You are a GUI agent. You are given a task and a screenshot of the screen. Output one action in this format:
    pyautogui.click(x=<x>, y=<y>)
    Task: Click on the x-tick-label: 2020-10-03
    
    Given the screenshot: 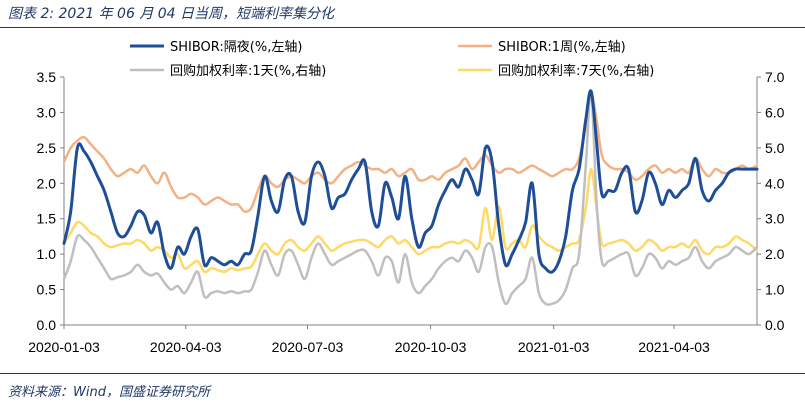 What is the action you would take?
    pyautogui.click(x=431, y=347)
    